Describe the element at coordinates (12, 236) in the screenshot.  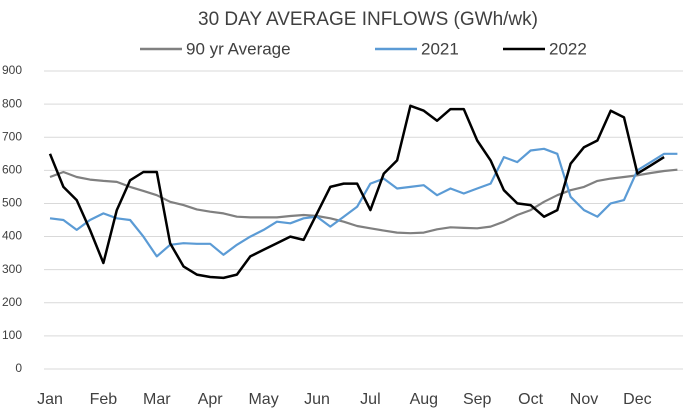
I see `y-tick-label: 400` at that location.